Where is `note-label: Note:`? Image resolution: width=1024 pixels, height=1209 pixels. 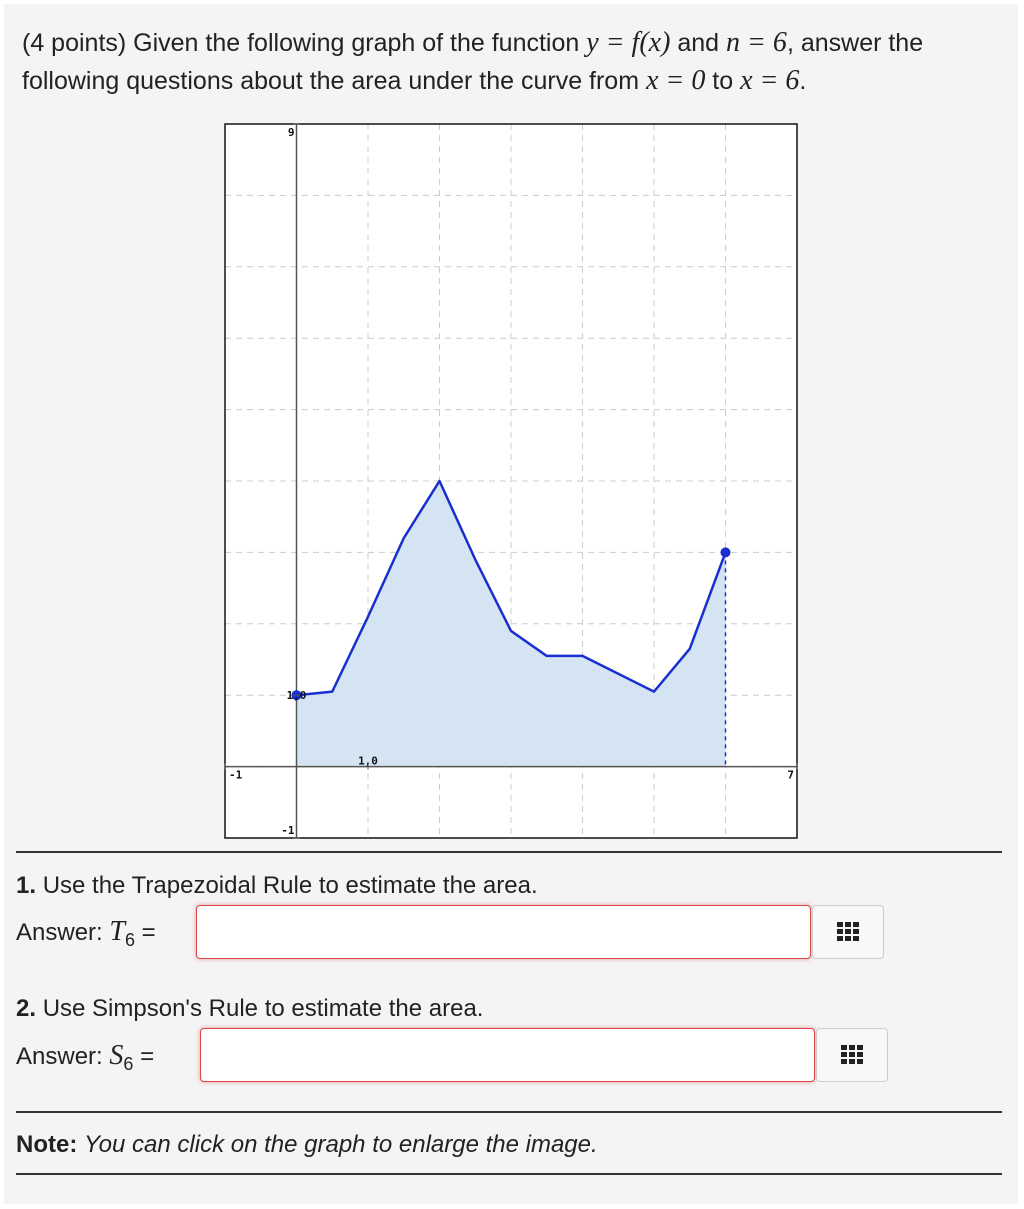 note-label: Note: is located at coordinates (47, 1144).